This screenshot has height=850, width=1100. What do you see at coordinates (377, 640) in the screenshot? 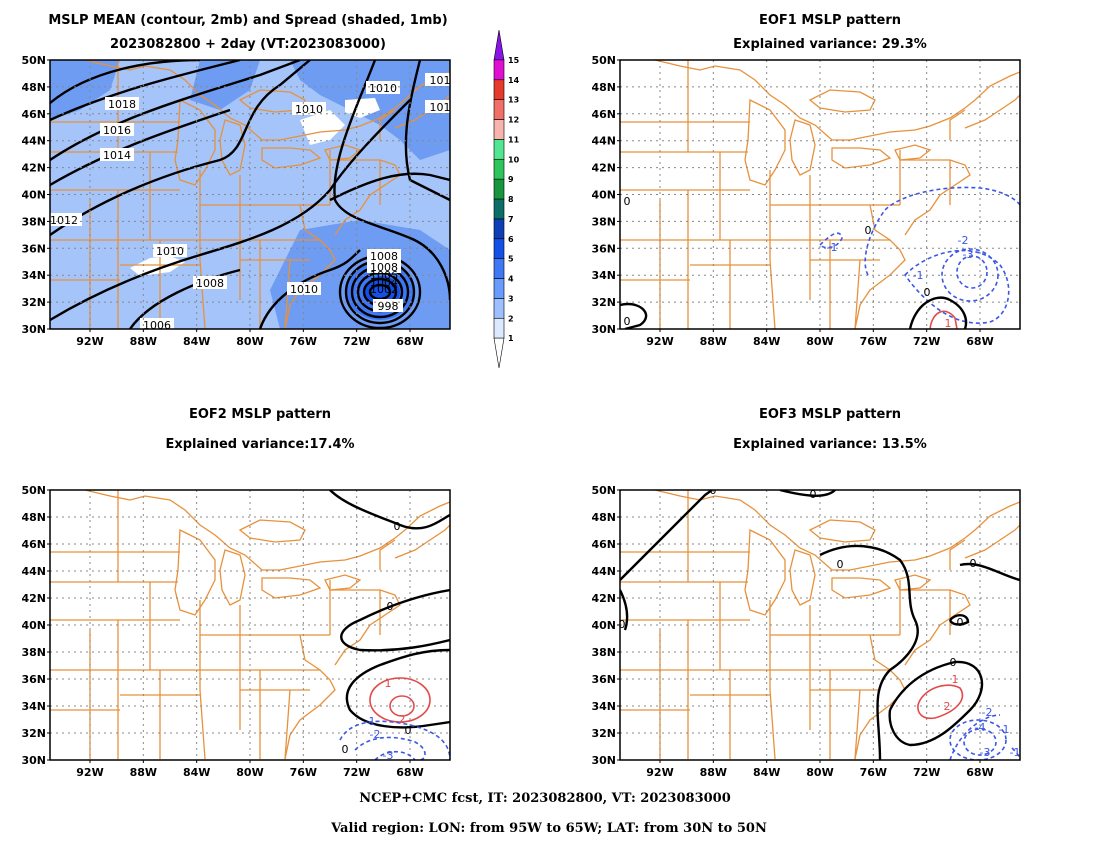
I see `eof2-contour-labels: 0 0 0 1 2 0 -1 -2 -3` at bounding box center [377, 640].